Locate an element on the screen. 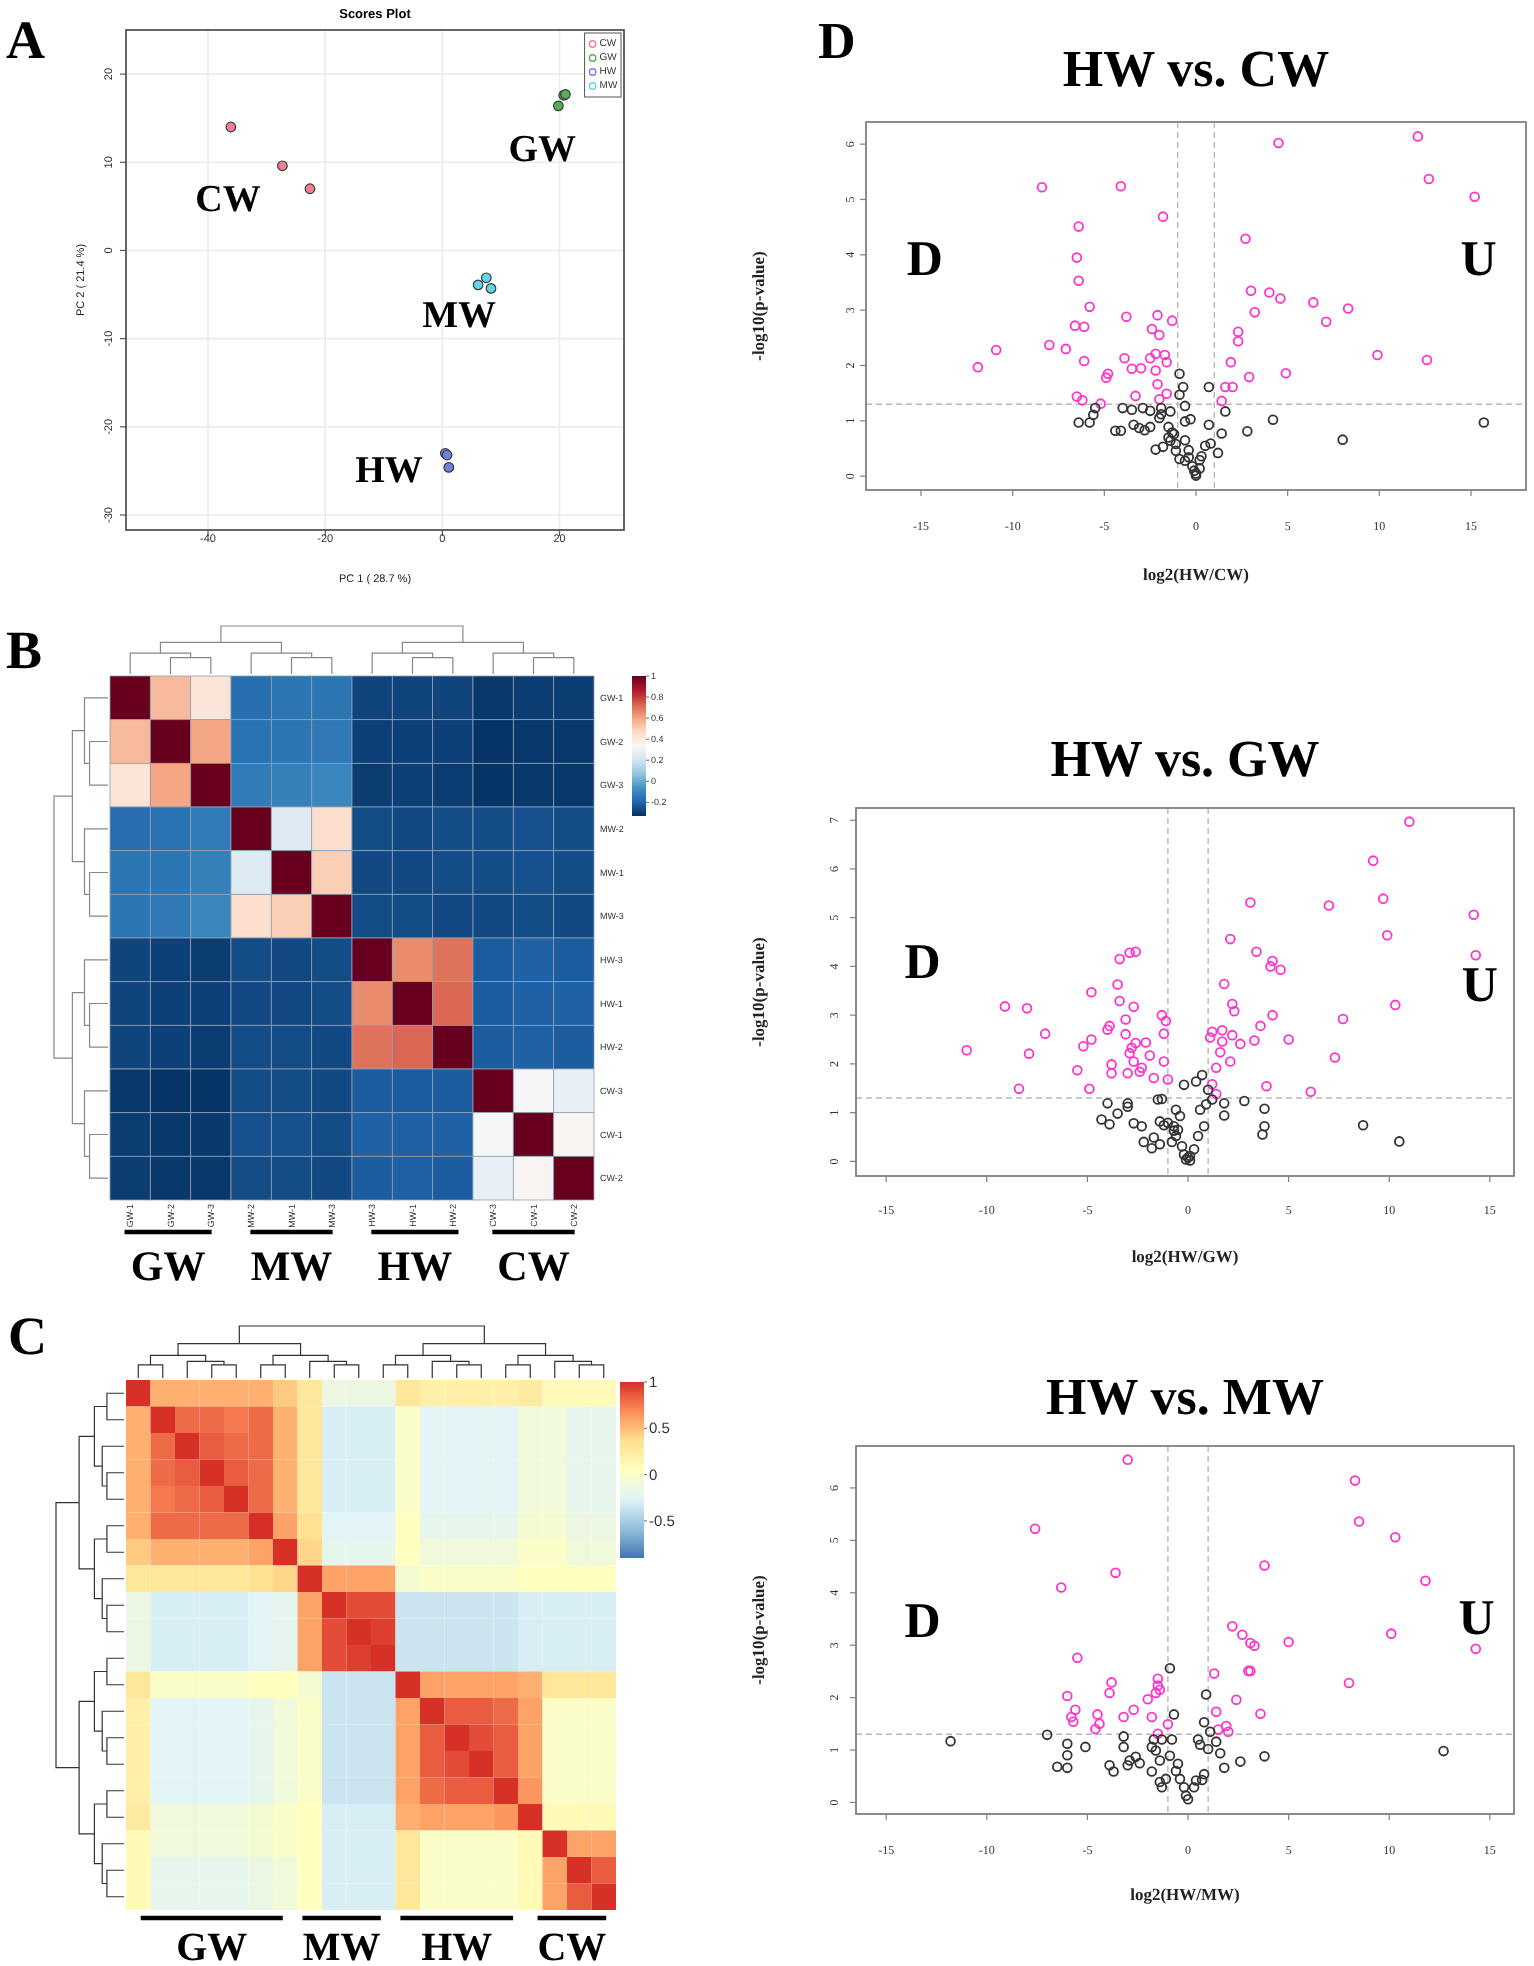 The height and width of the screenshot is (1966, 1534). text: A is located at coordinates (26, 40).